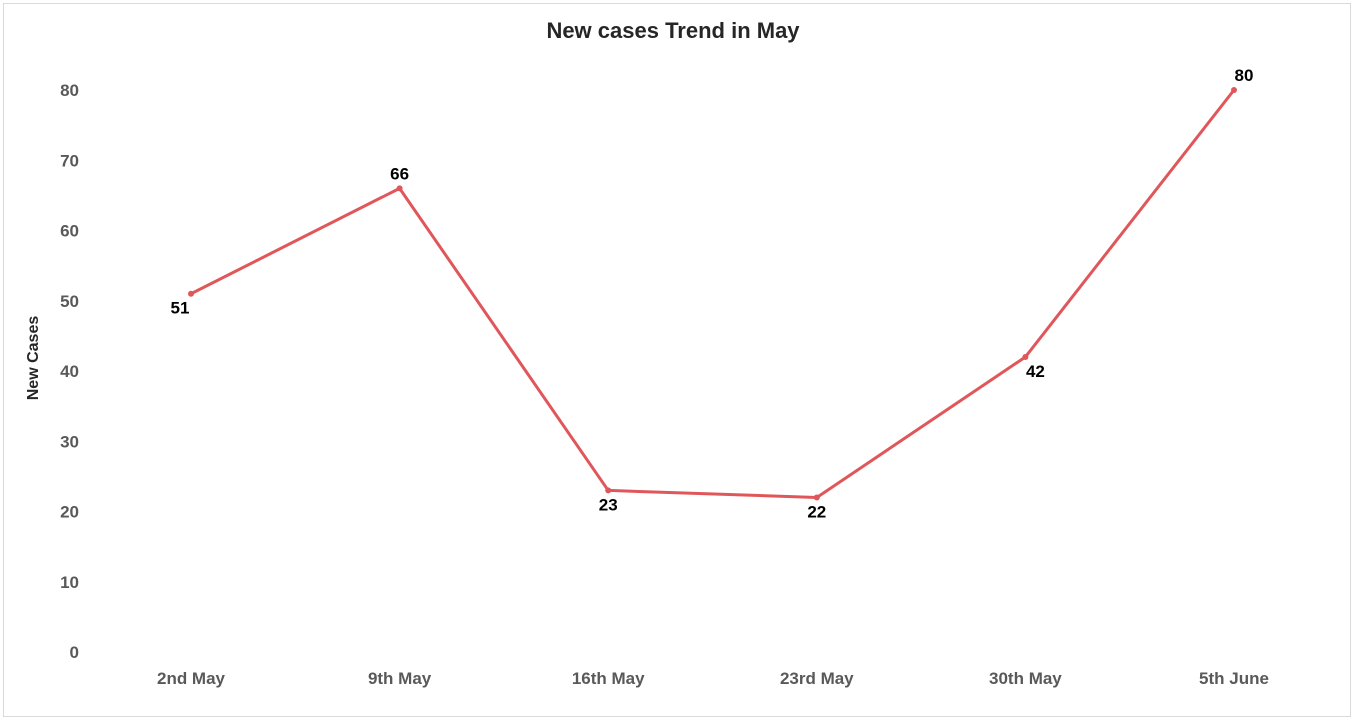 The height and width of the screenshot is (722, 1356). Describe the element at coordinates (69, 231) in the screenshot. I see `y-tick-label: 60` at that location.